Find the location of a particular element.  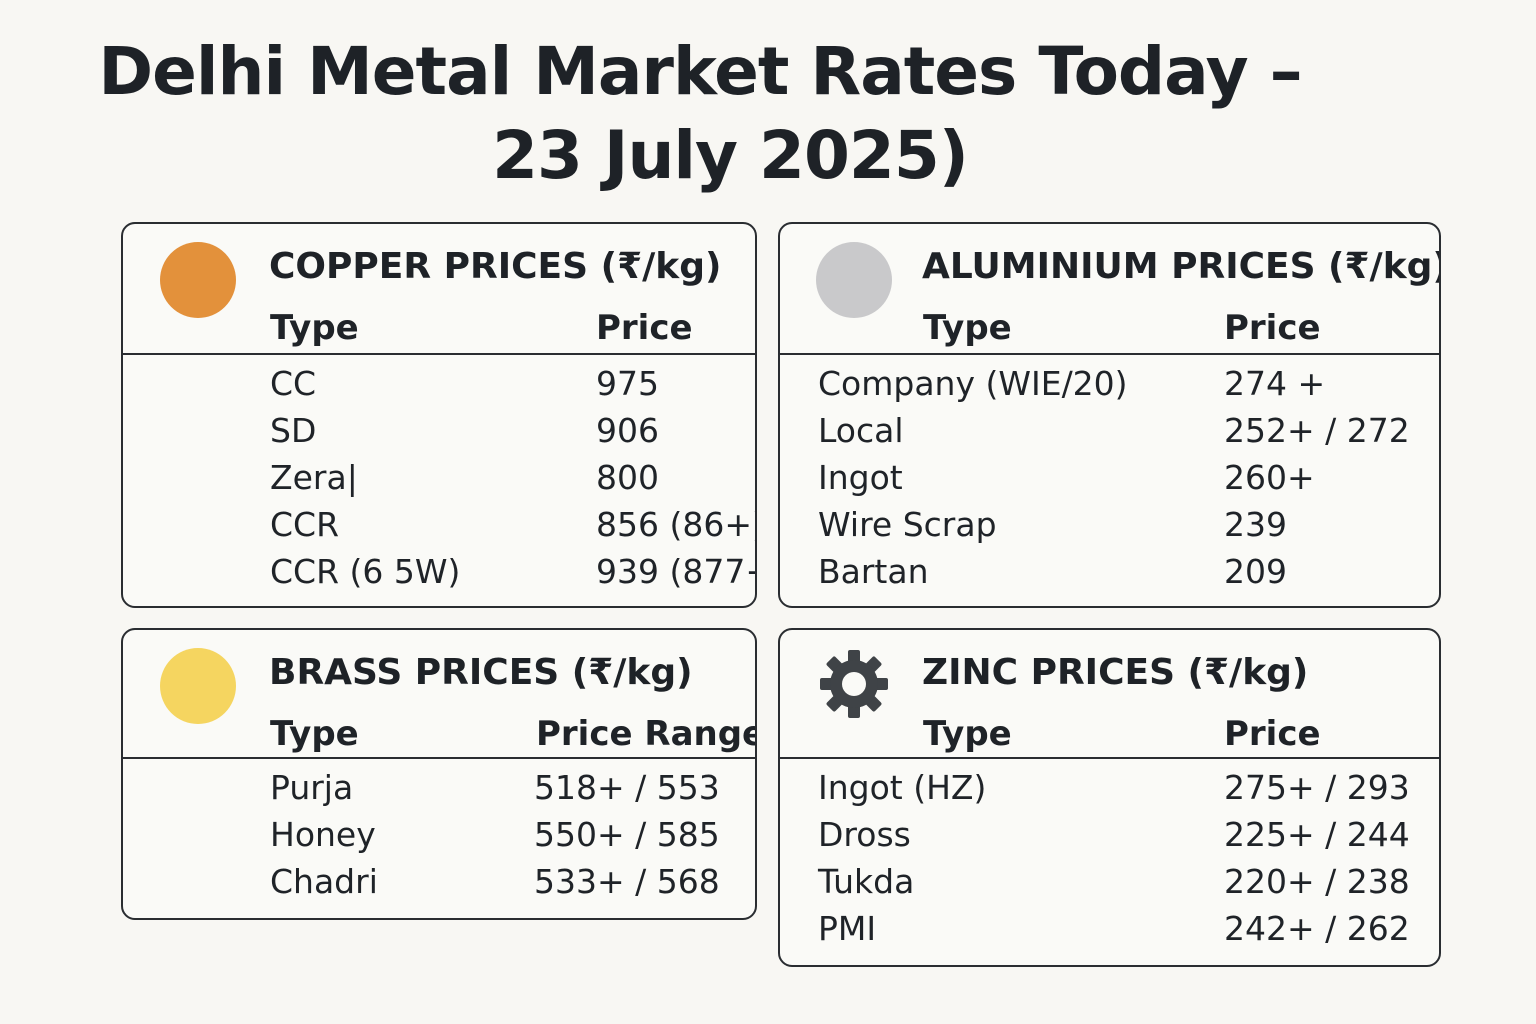

row-type: Chadri is located at coordinates (324, 881).